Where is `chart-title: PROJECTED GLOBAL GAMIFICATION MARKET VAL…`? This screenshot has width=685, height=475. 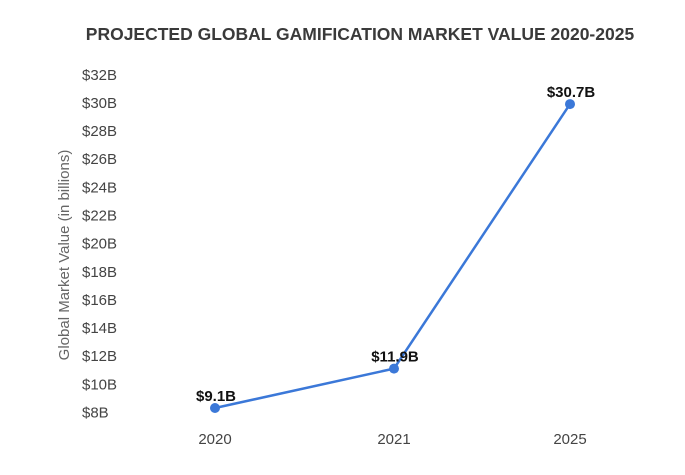 chart-title: PROJECTED GLOBAL GAMIFICATION MARKET VAL… is located at coordinates (360, 34).